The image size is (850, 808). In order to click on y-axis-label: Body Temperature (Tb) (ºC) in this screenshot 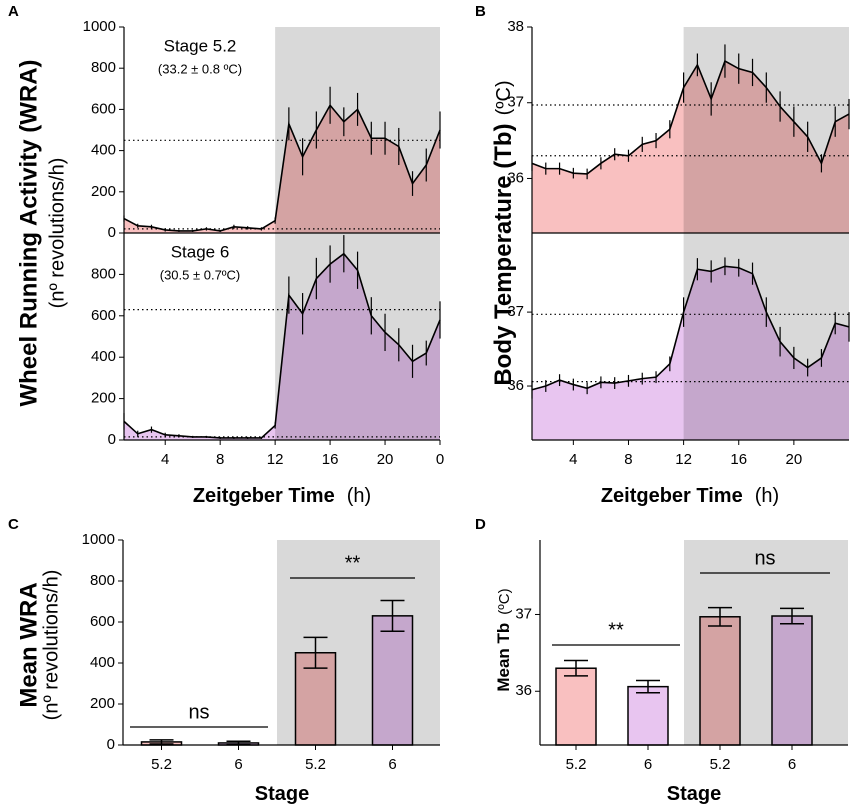, I will do `click(503, 232)`.